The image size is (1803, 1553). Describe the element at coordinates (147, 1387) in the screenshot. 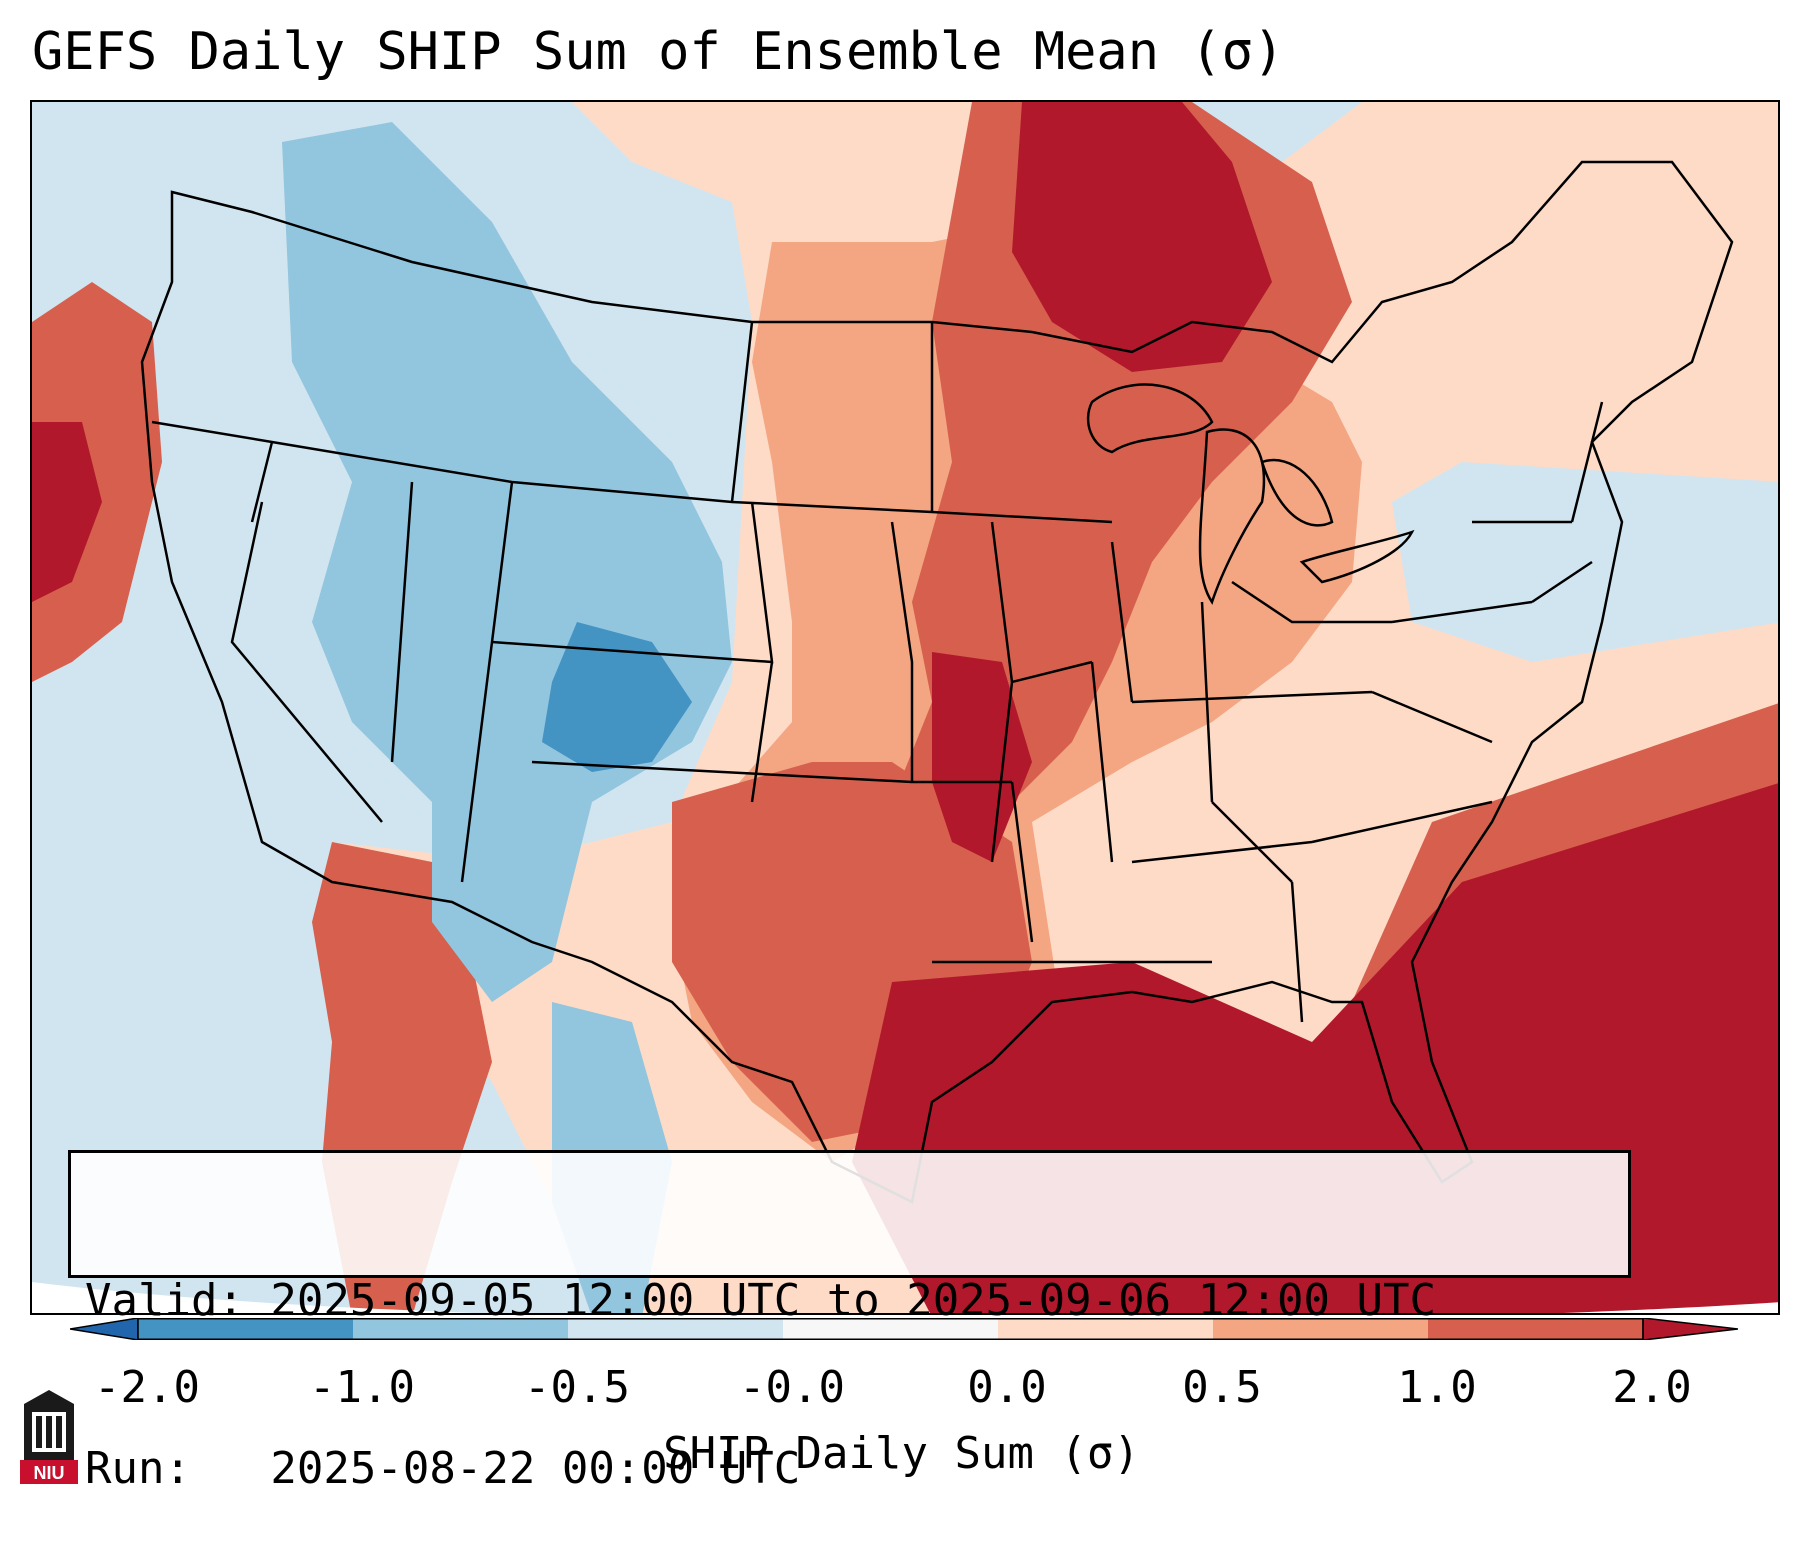

I see `colorbar-tick-label: -2.0` at that location.